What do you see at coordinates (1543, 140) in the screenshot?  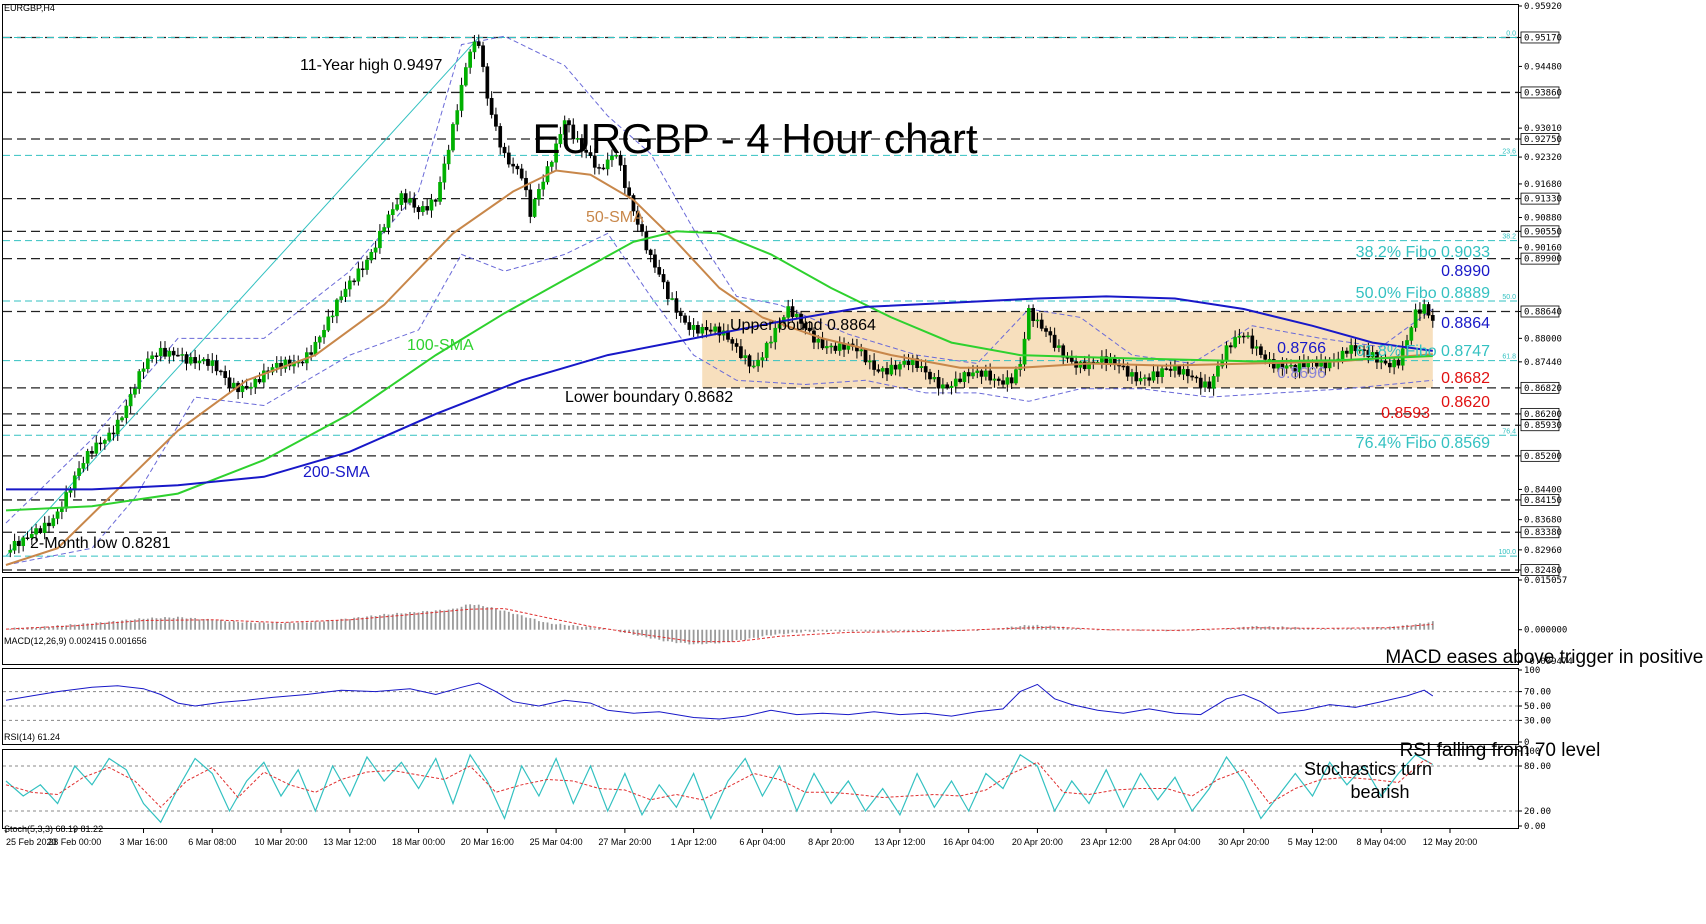 I see `price-axis-label: 0.92750` at bounding box center [1543, 140].